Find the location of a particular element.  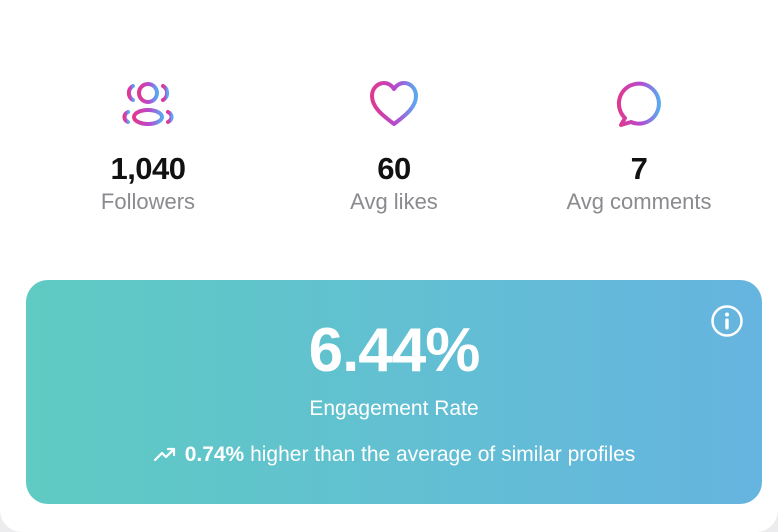

followers-label: Followers is located at coordinates (148, 201).